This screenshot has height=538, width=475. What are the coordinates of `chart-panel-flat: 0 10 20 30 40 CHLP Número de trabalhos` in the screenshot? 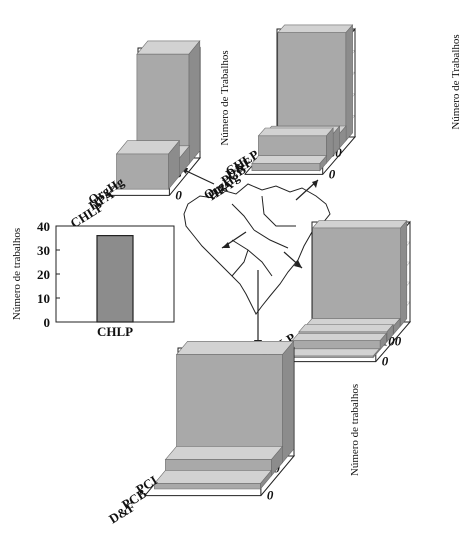 It's located at (93, 279).